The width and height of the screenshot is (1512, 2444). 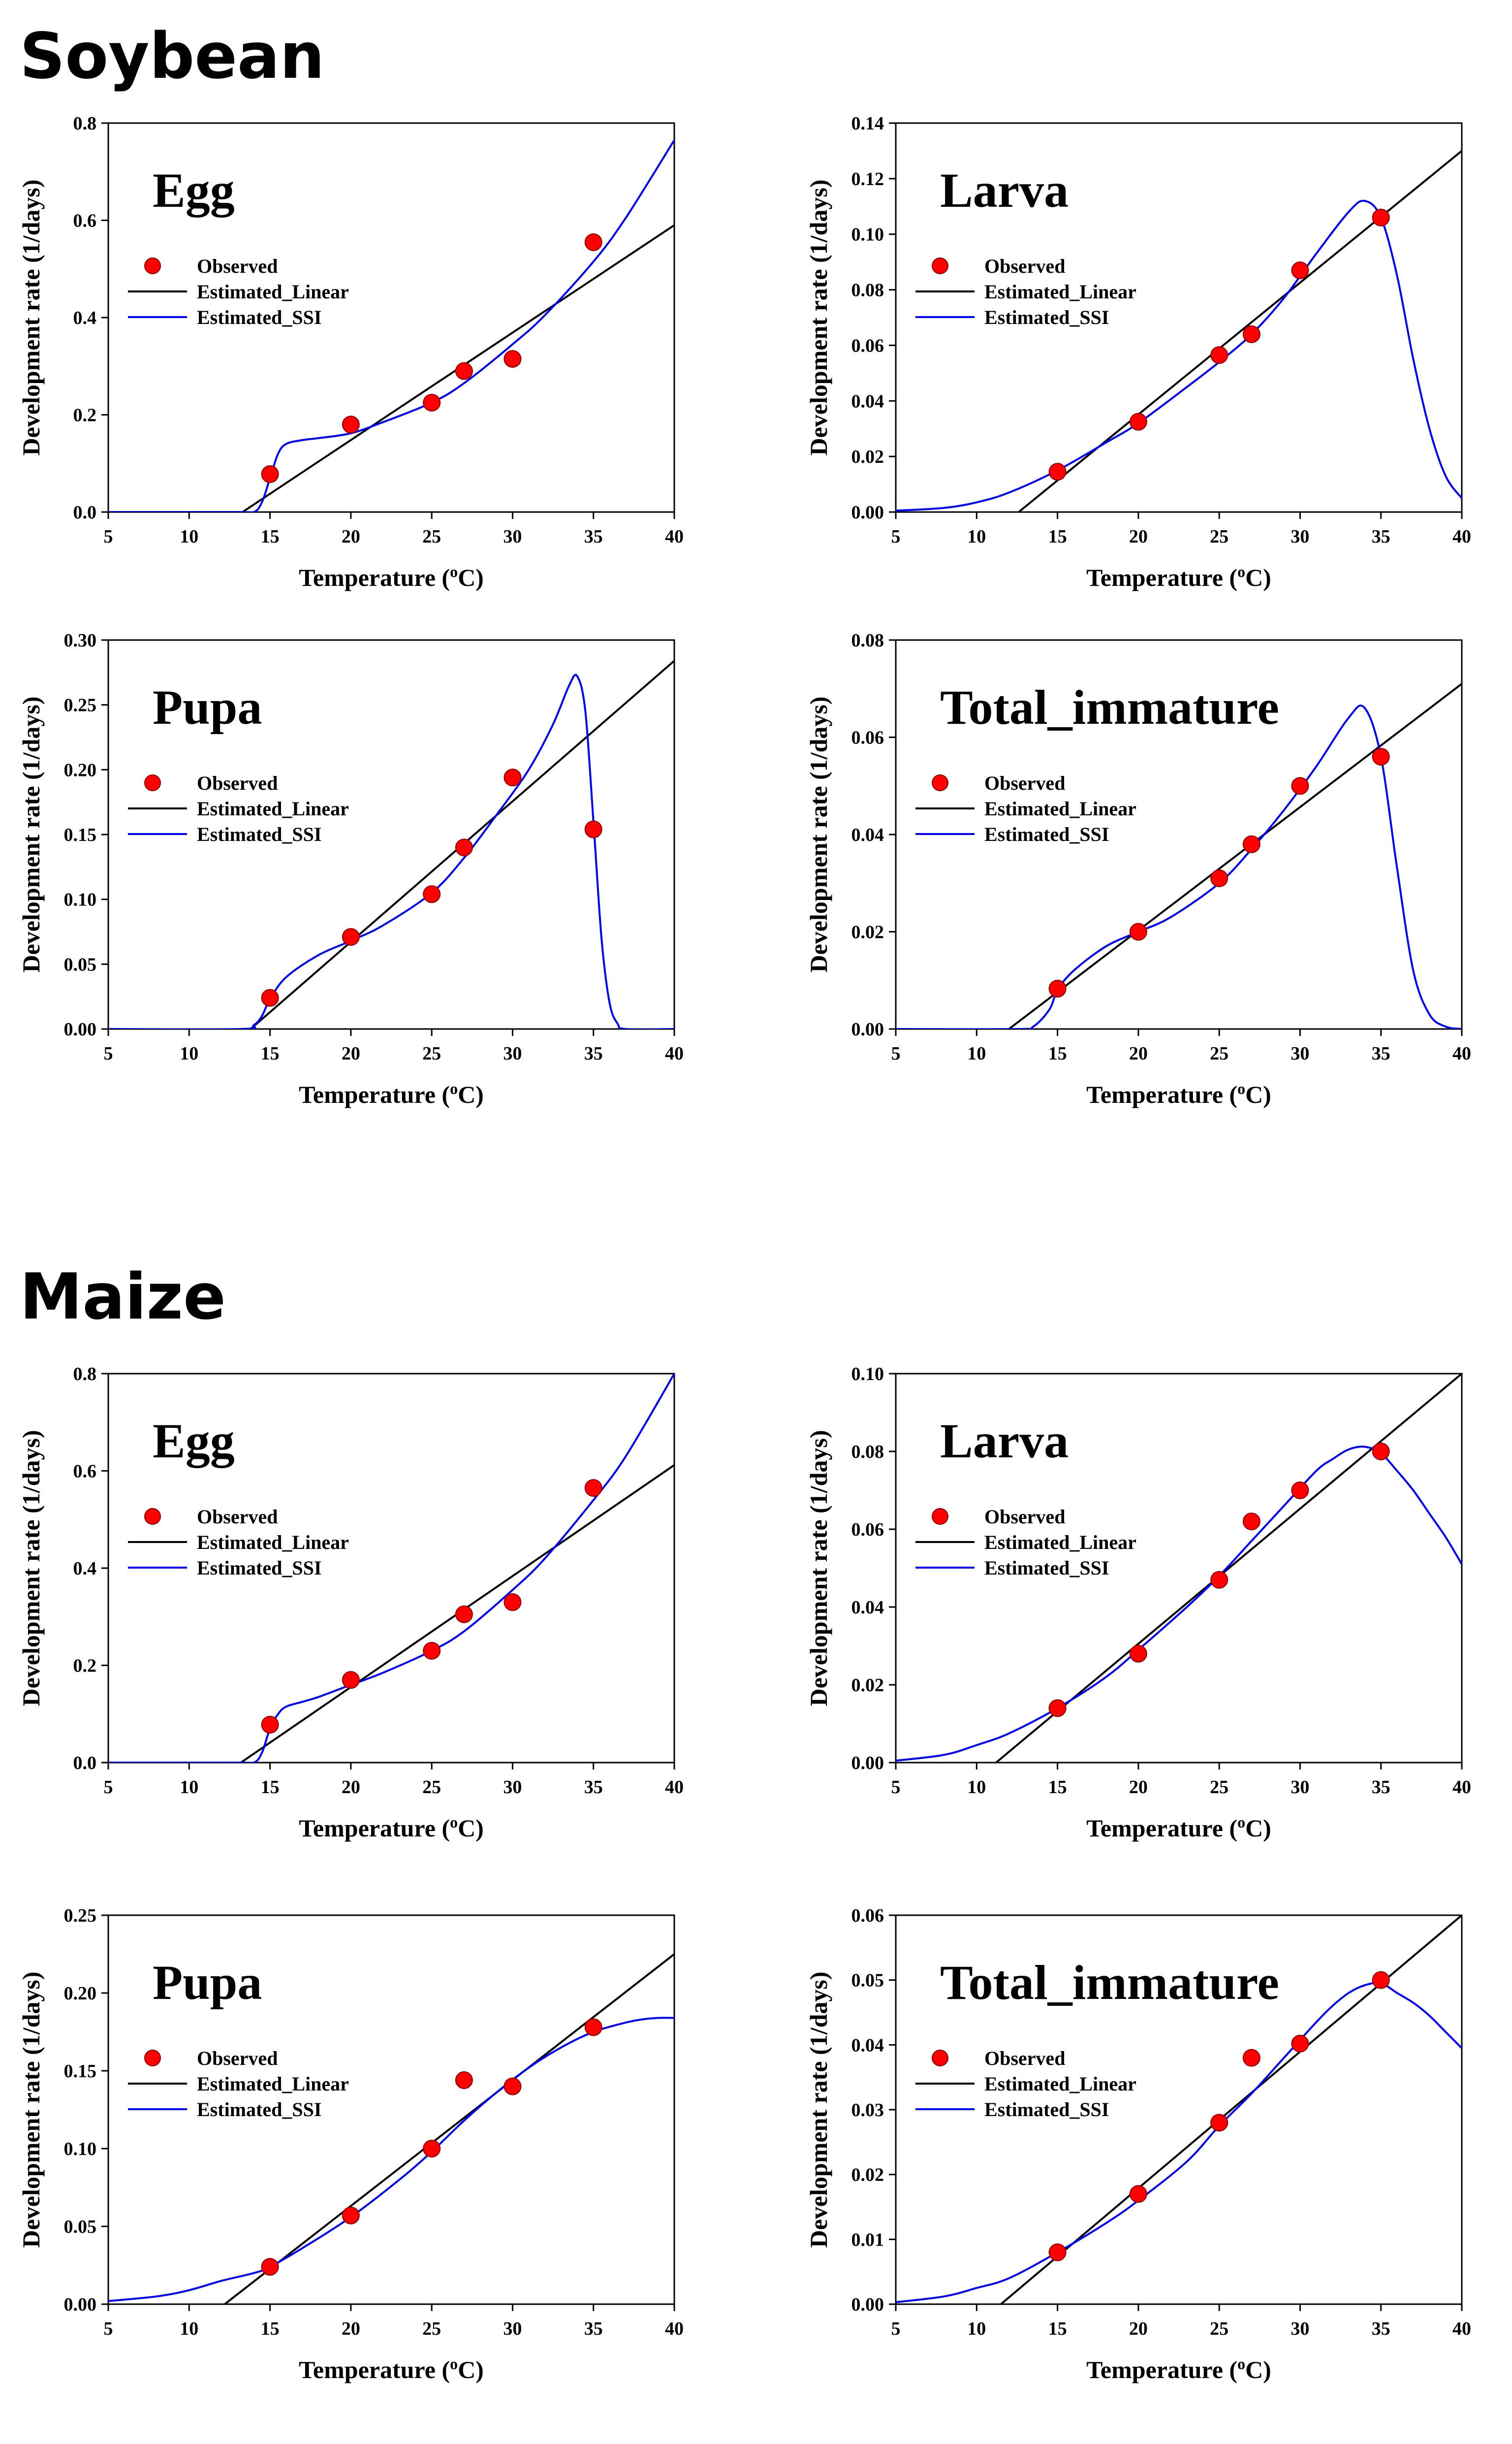 What do you see at coordinates (867, 2110) in the screenshot?
I see `y-tick-label: 0.03` at bounding box center [867, 2110].